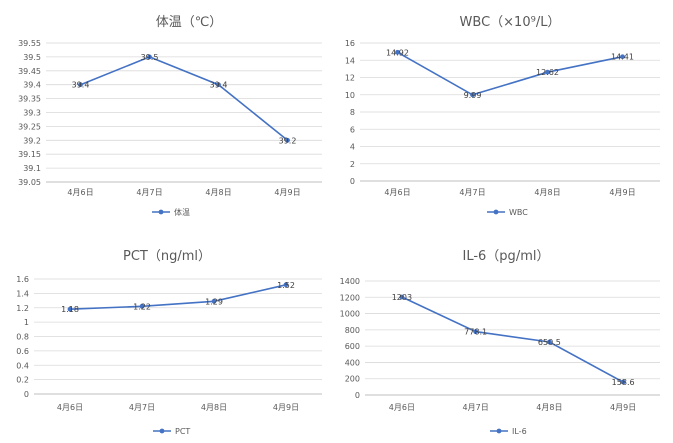 This screenshot has width=673, height=443. I want to click on chart-0-data-label: 39.5, so click(150, 57).